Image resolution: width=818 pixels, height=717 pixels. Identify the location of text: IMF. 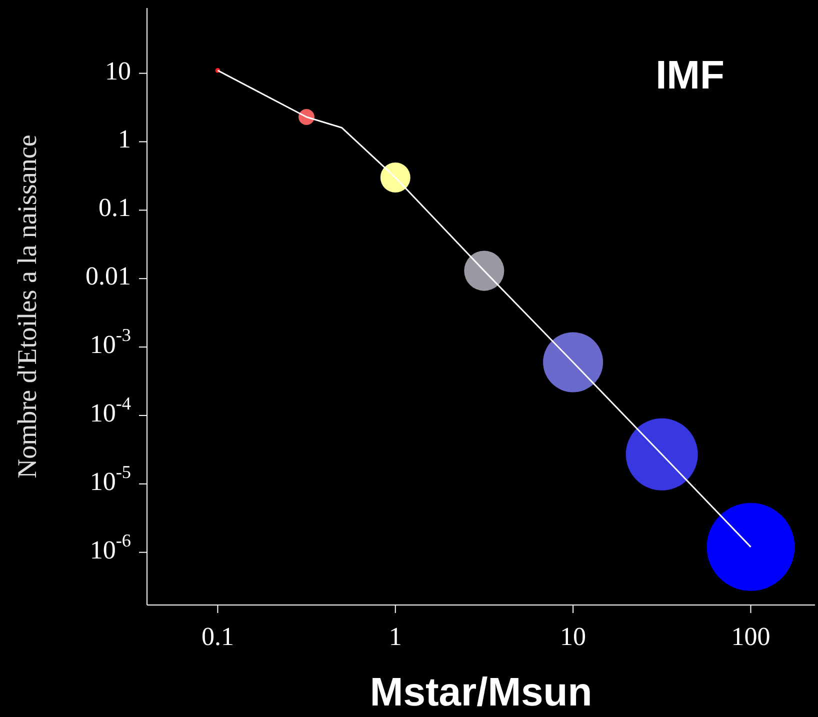
(690, 76).